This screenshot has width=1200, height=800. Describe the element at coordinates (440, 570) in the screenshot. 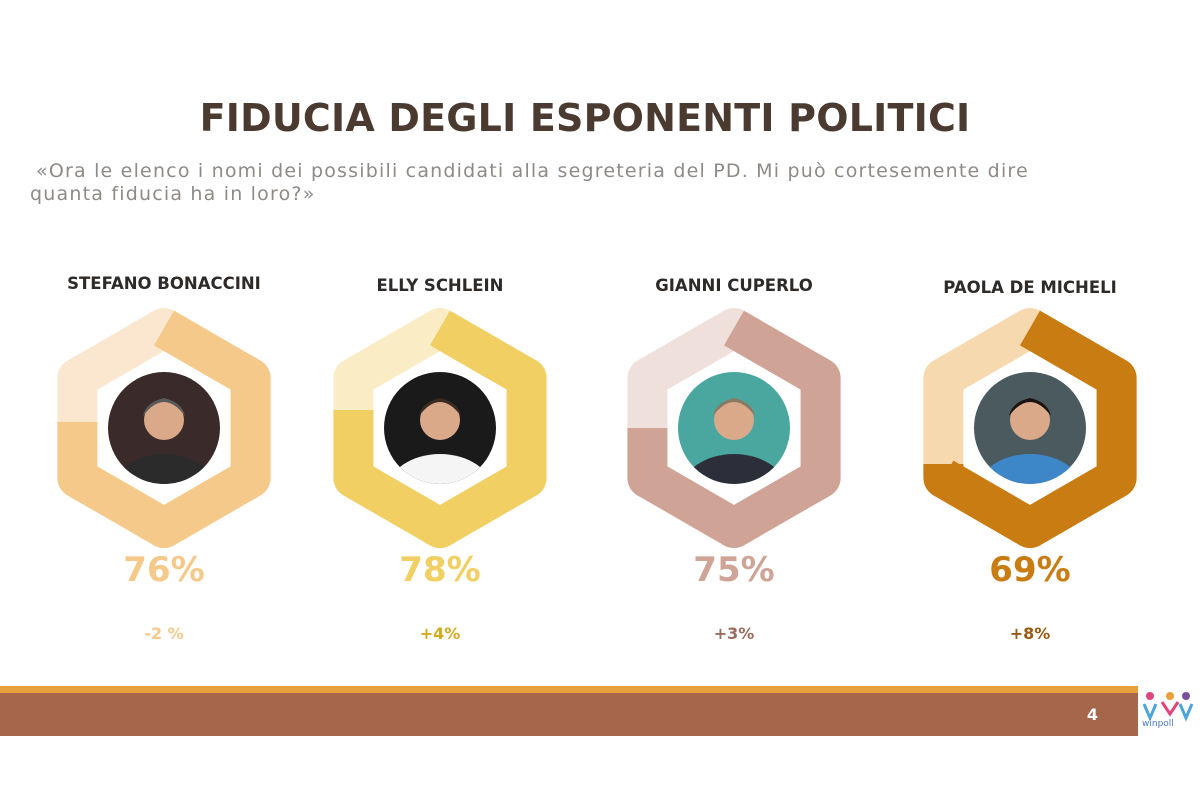

I see `trust-percentage: 78%` at that location.